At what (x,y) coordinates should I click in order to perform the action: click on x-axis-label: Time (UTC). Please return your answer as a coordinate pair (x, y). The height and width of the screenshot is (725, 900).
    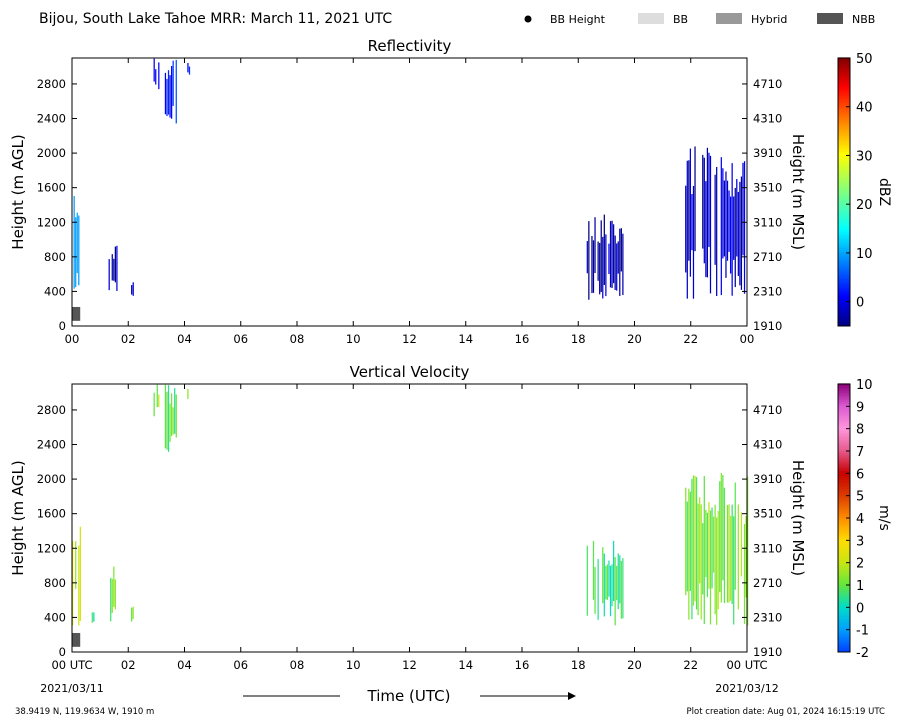
    Looking at the image, I should click on (409, 696).